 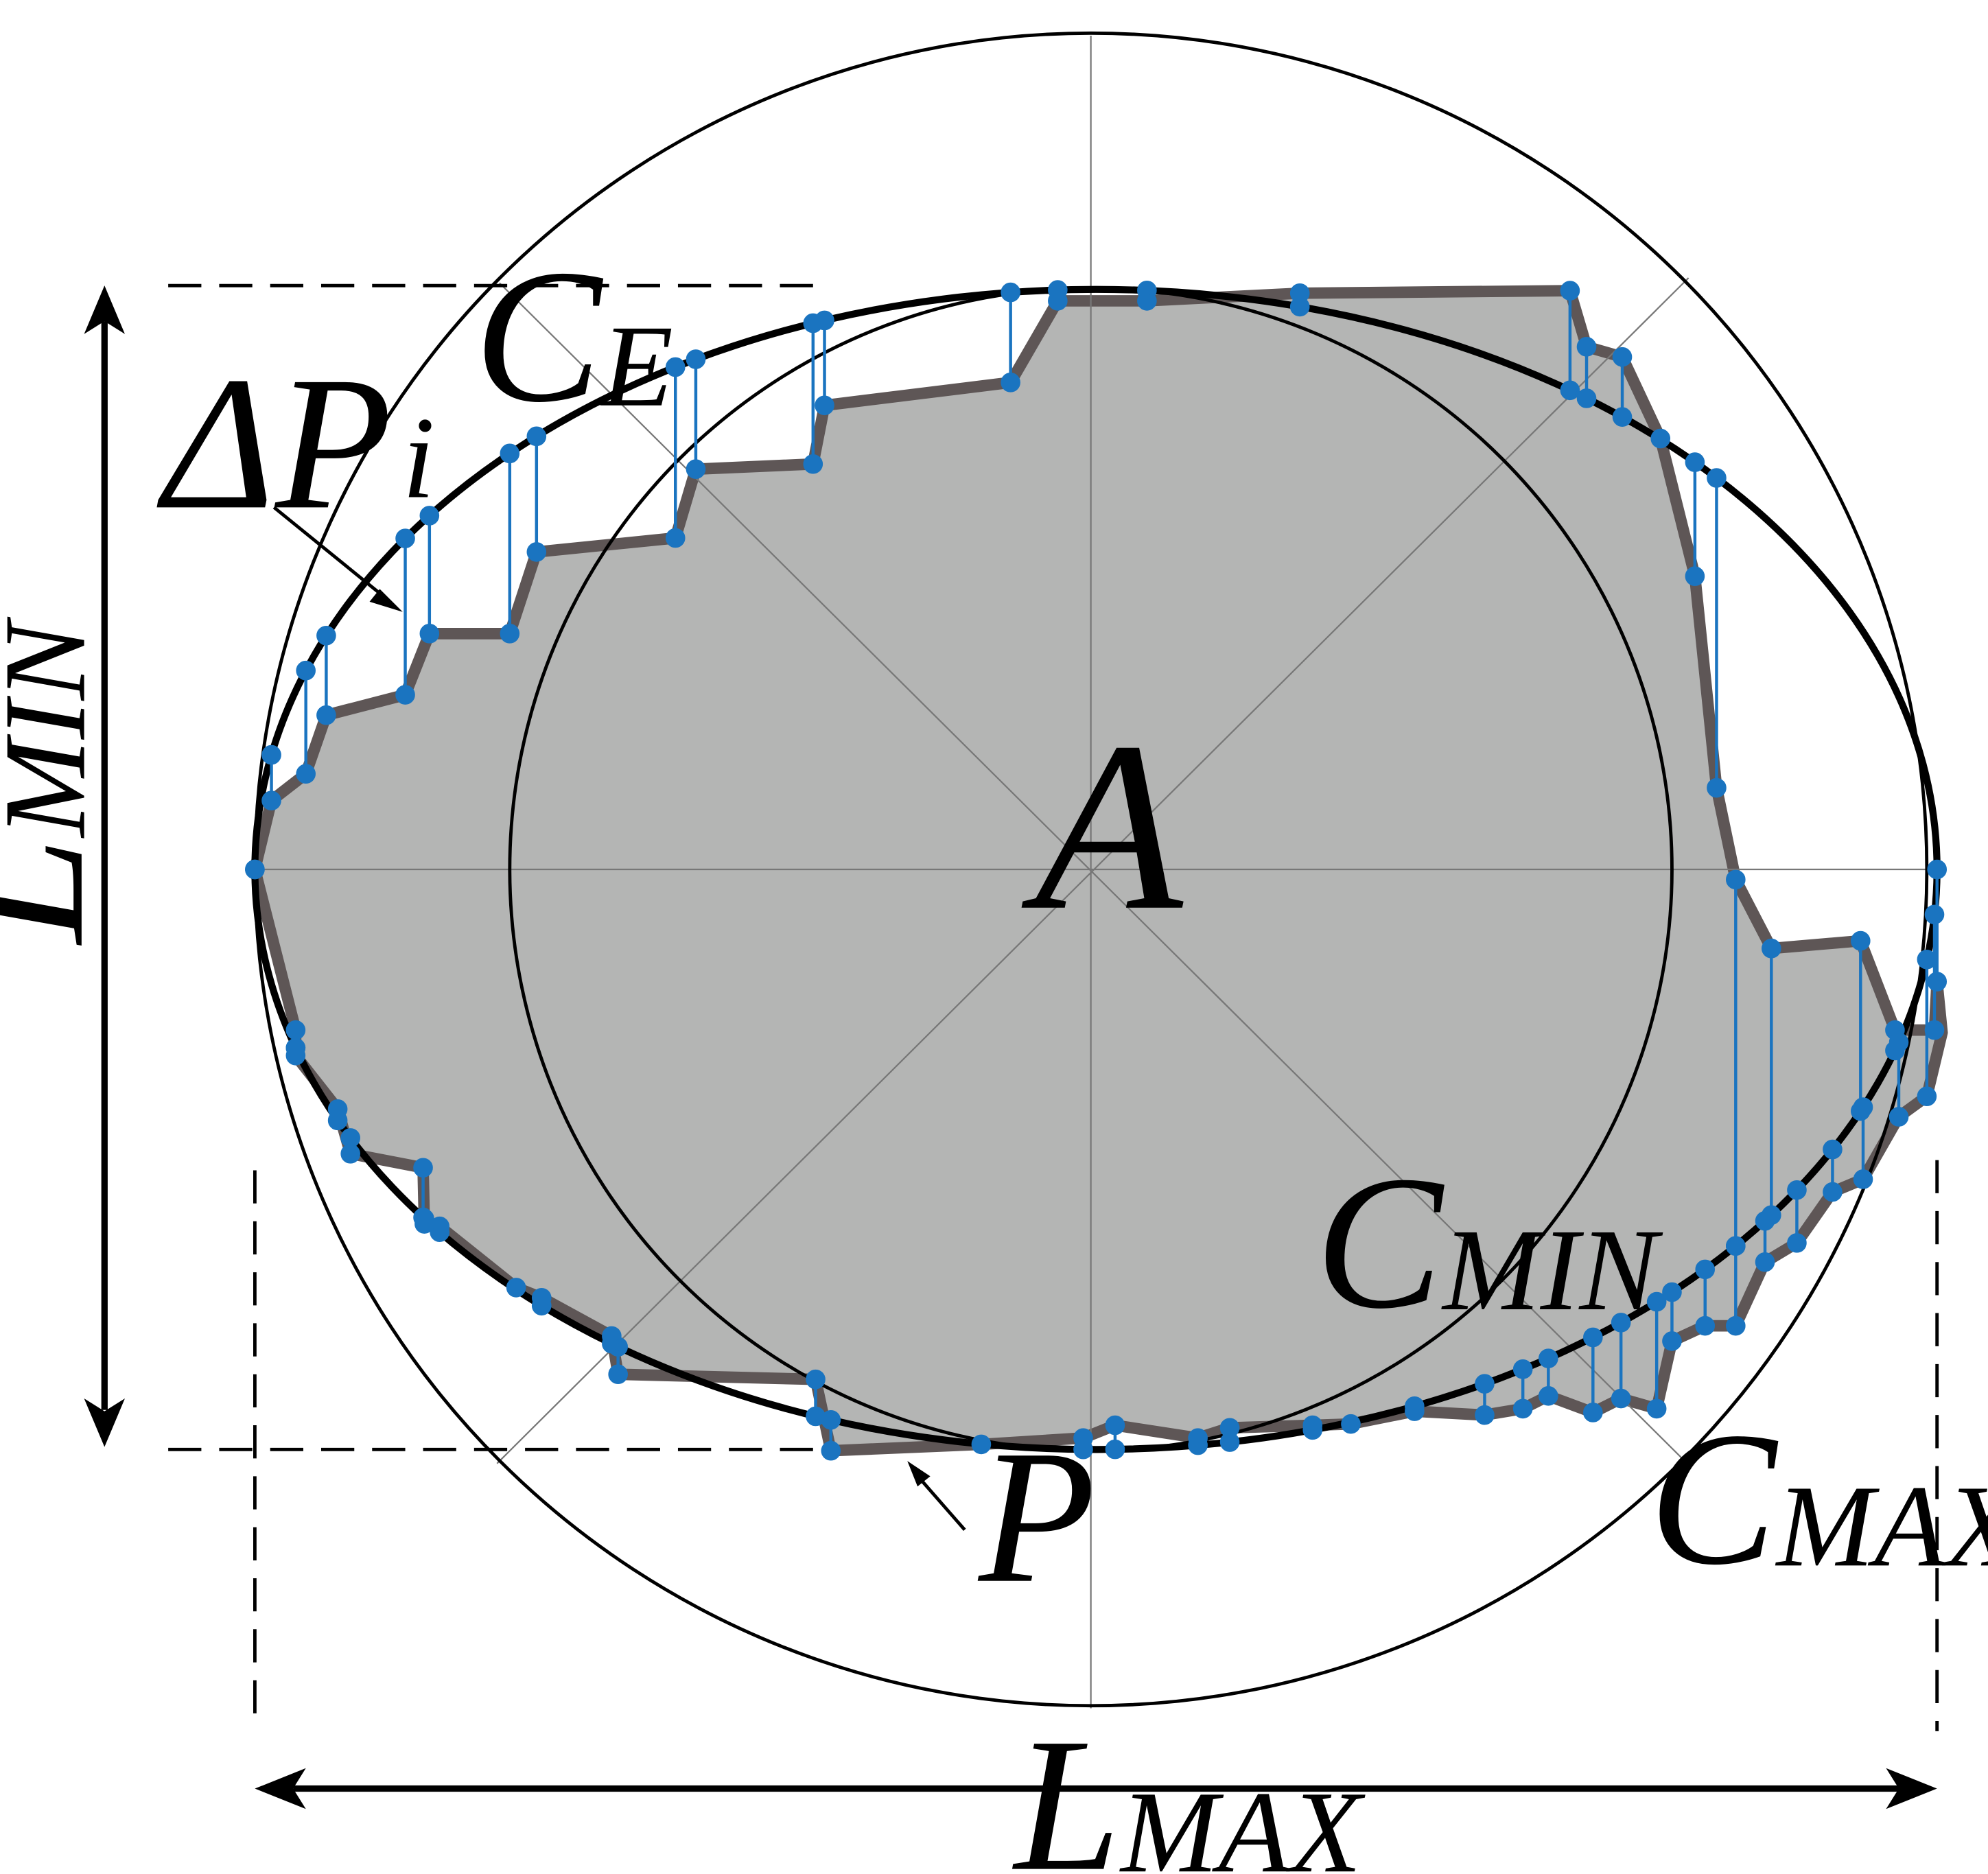 What do you see at coordinates (1489, 1242) in the screenshot?
I see `cmin-label: CMIN` at bounding box center [1489, 1242].